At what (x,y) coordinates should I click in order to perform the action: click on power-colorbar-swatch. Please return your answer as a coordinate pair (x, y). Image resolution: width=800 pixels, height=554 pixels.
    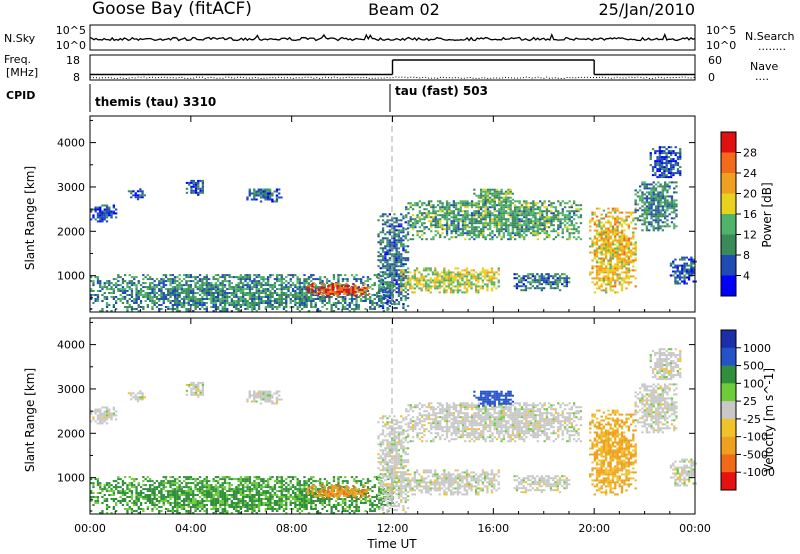
    Looking at the image, I should click on (728, 204).